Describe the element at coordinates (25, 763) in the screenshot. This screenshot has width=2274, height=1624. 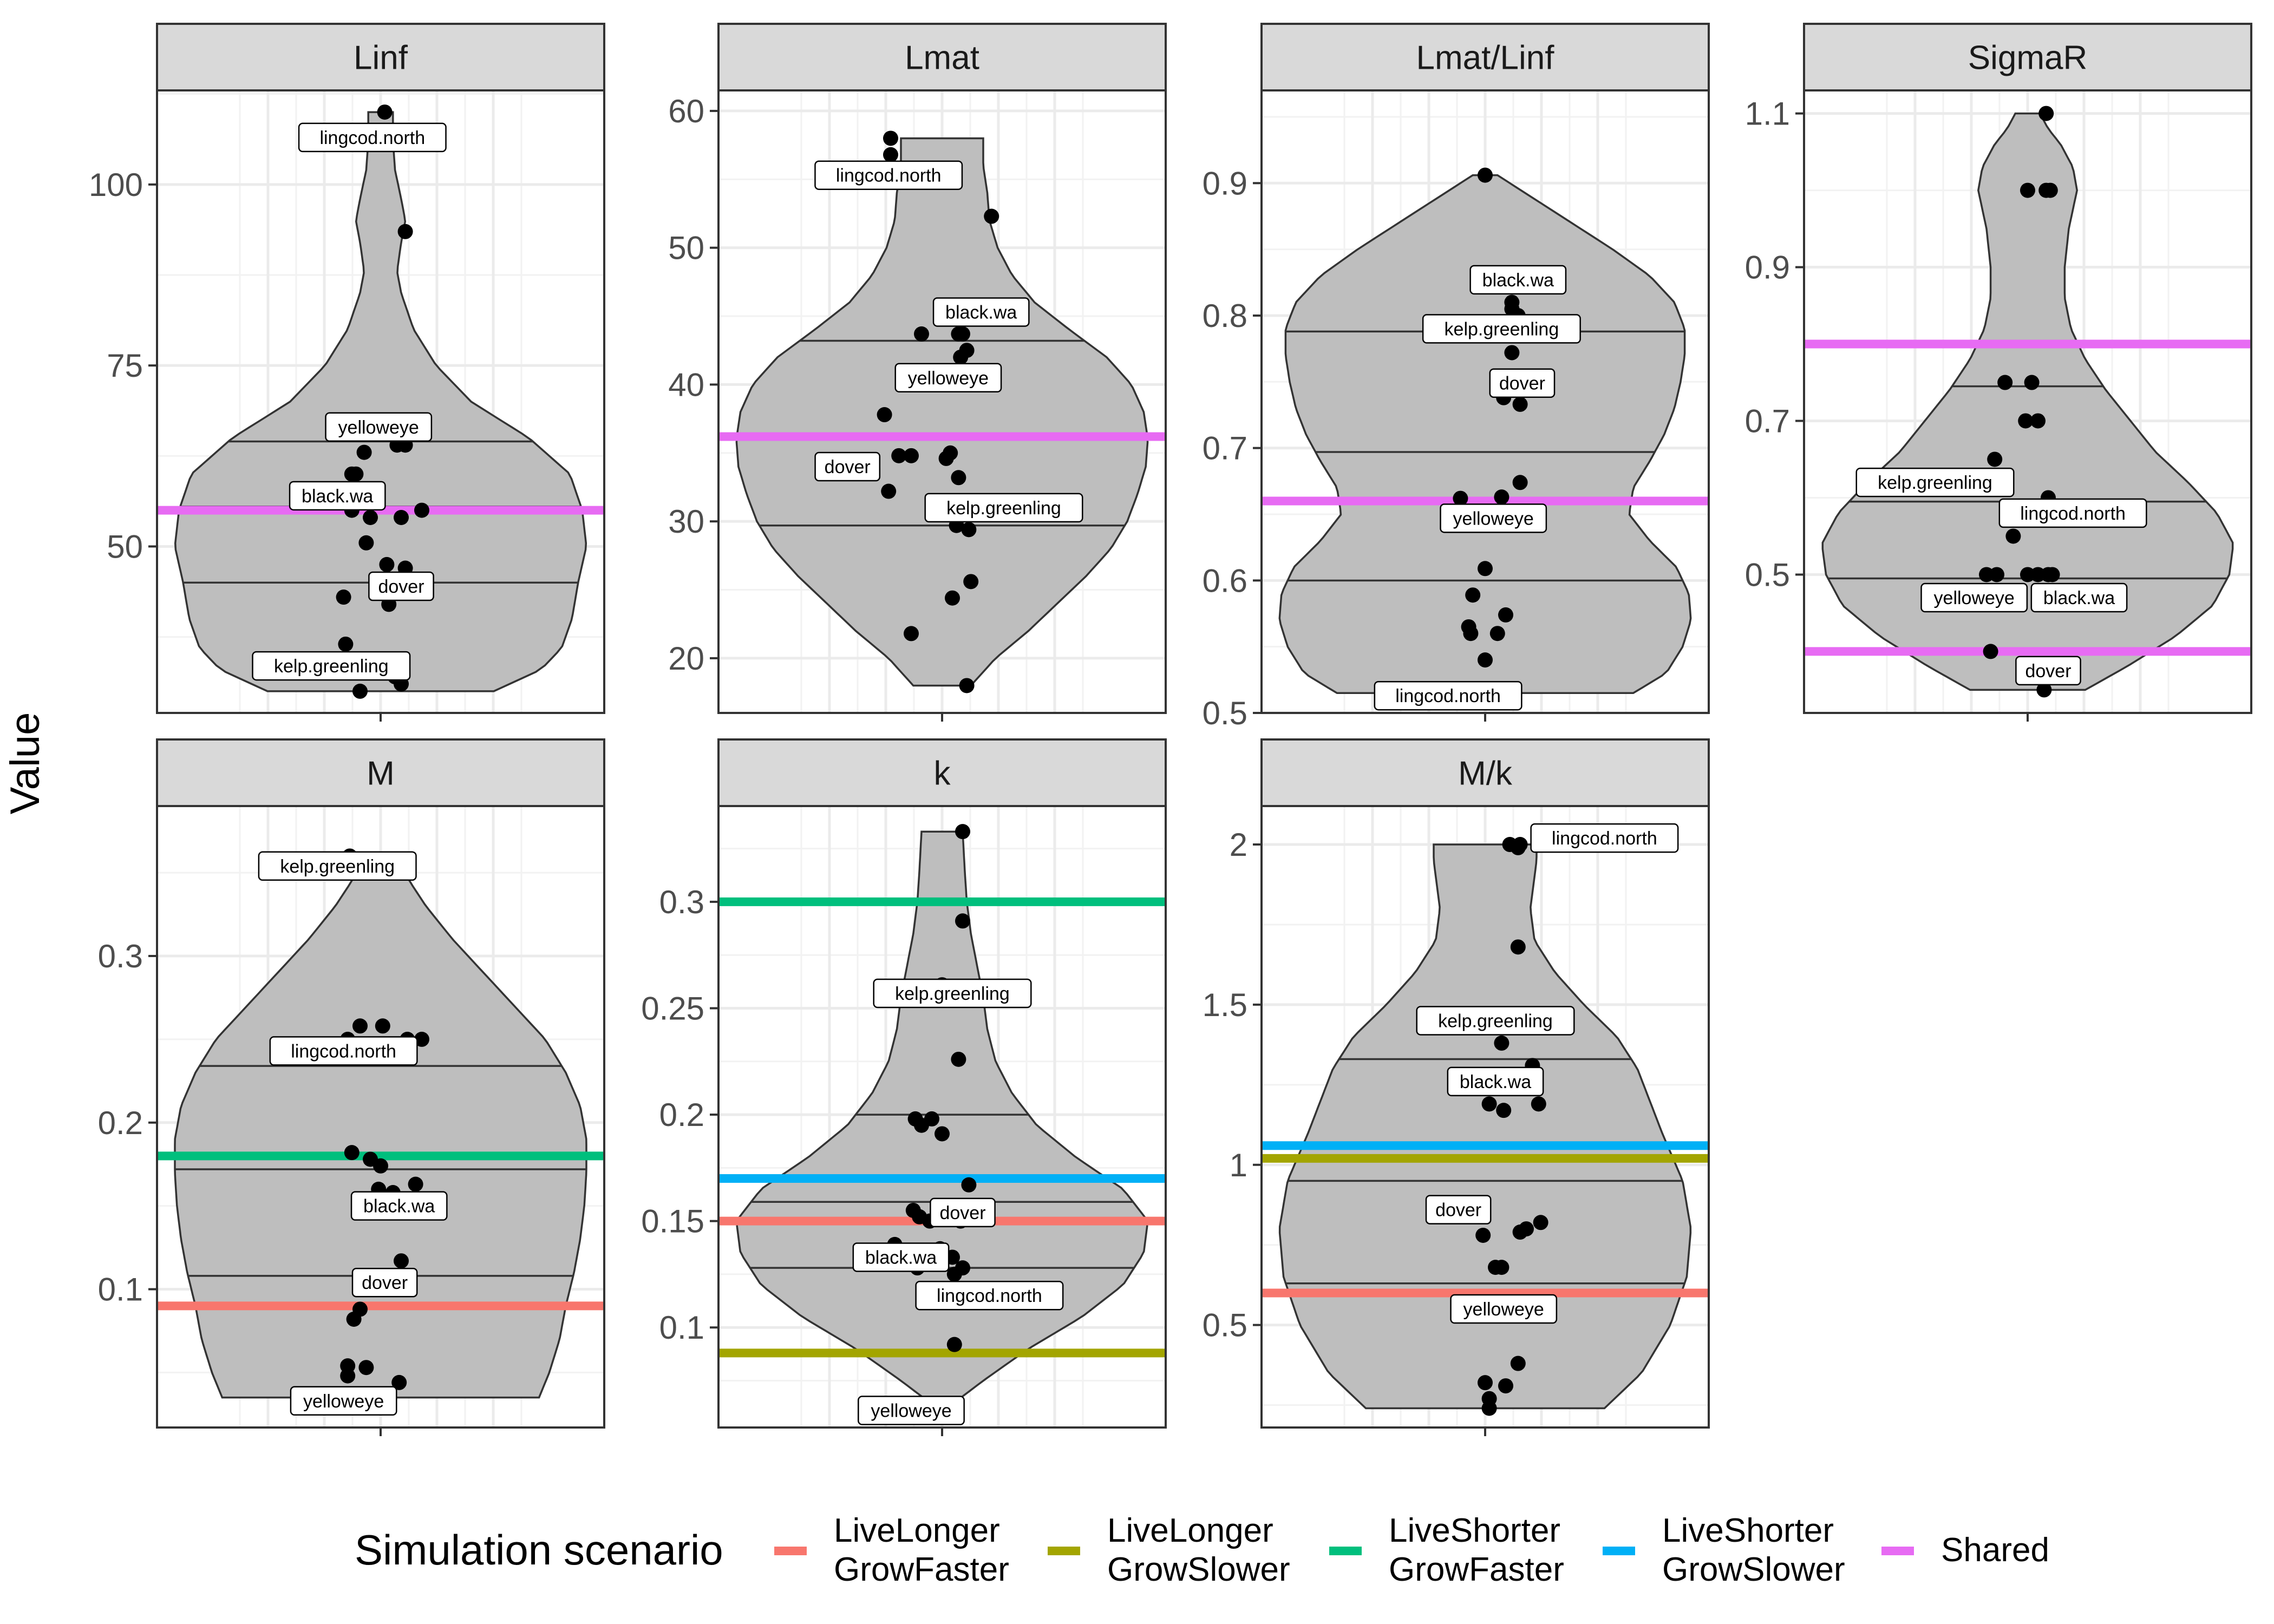
I see `y-axis-title: Value` at that location.